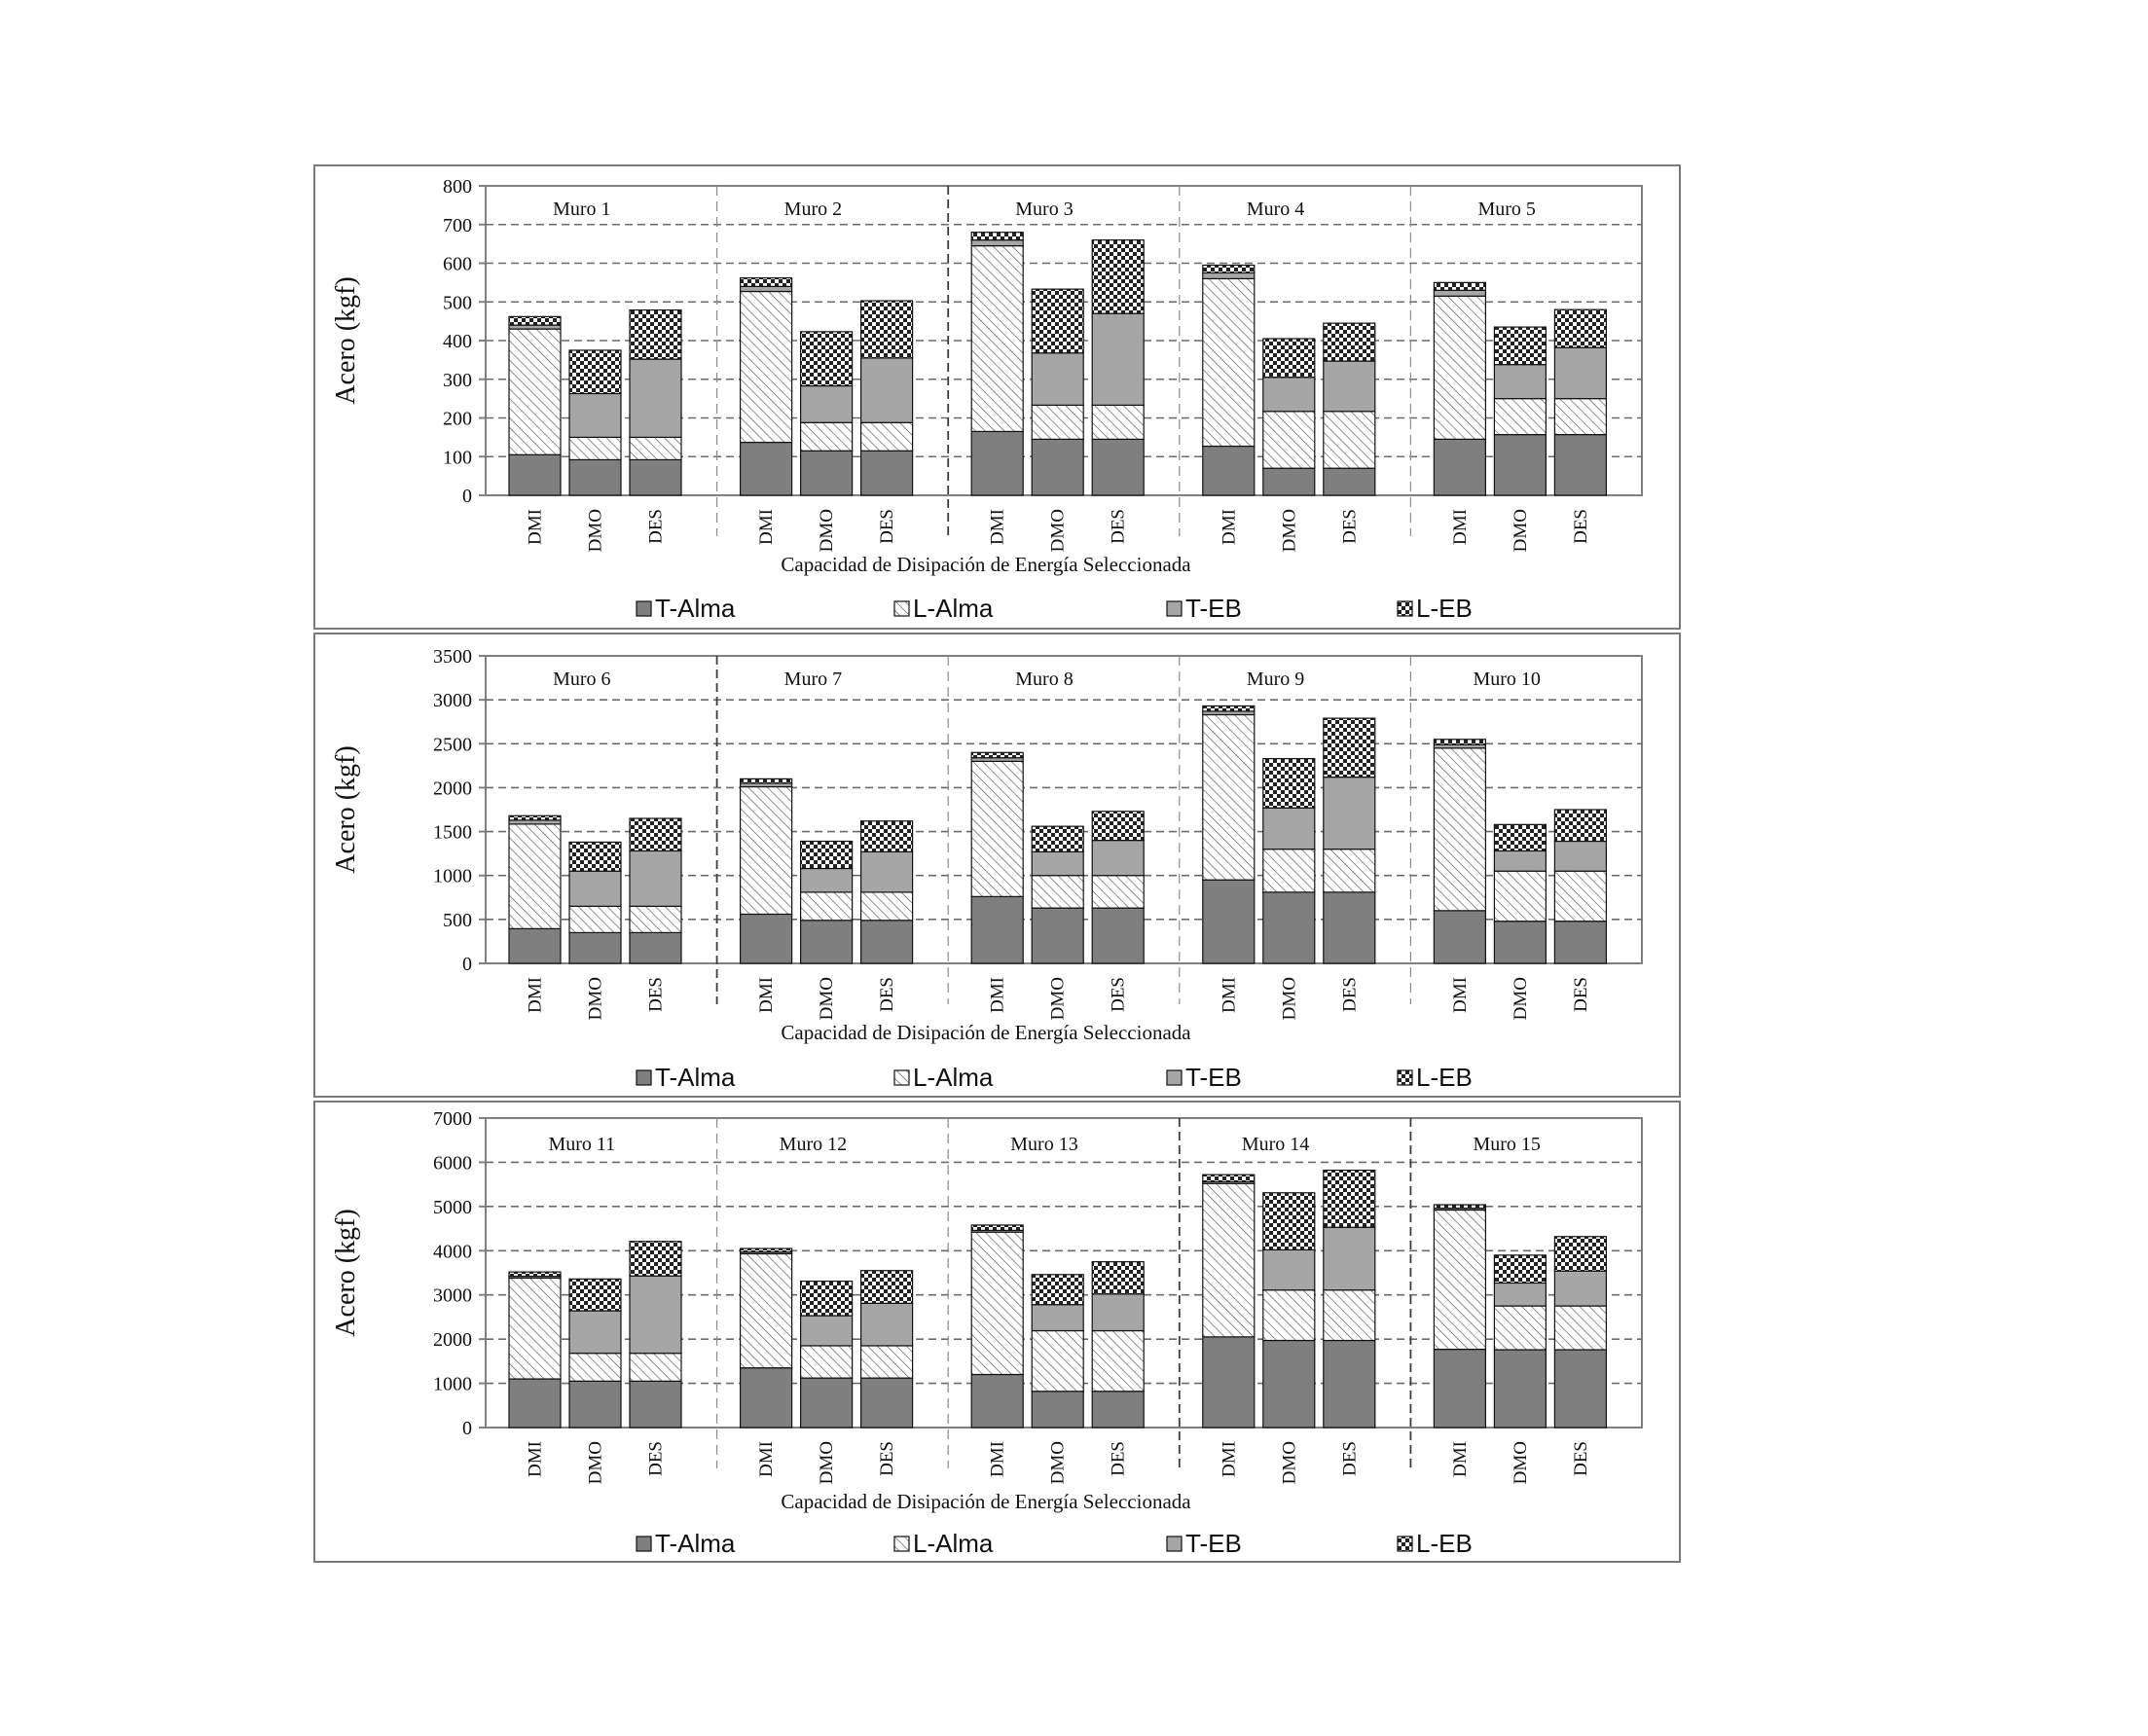 The width and height of the screenshot is (2148, 1736). What do you see at coordinates (458, 265) in the screenshot?
I see `y-tick-label: 600` at bounding box center [458, 265].